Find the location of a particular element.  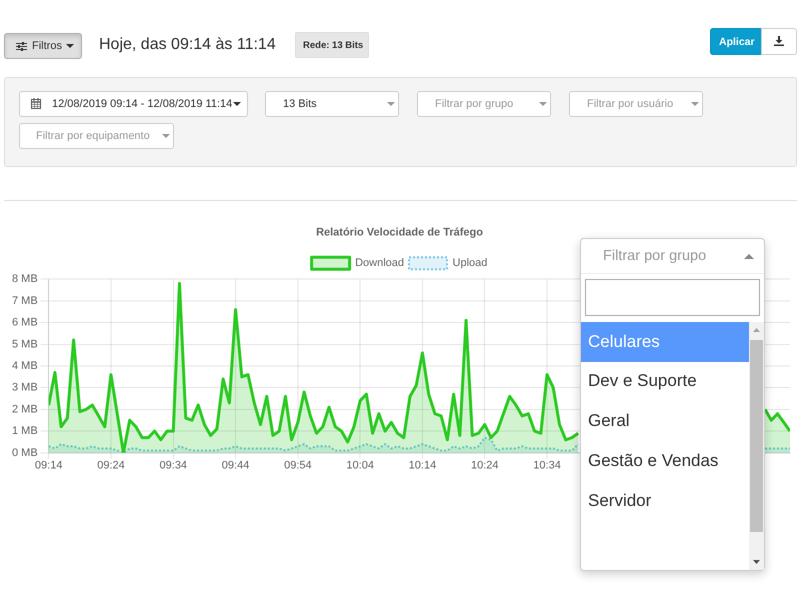

selected-option: Celulares is located at coordinates (665, 342).